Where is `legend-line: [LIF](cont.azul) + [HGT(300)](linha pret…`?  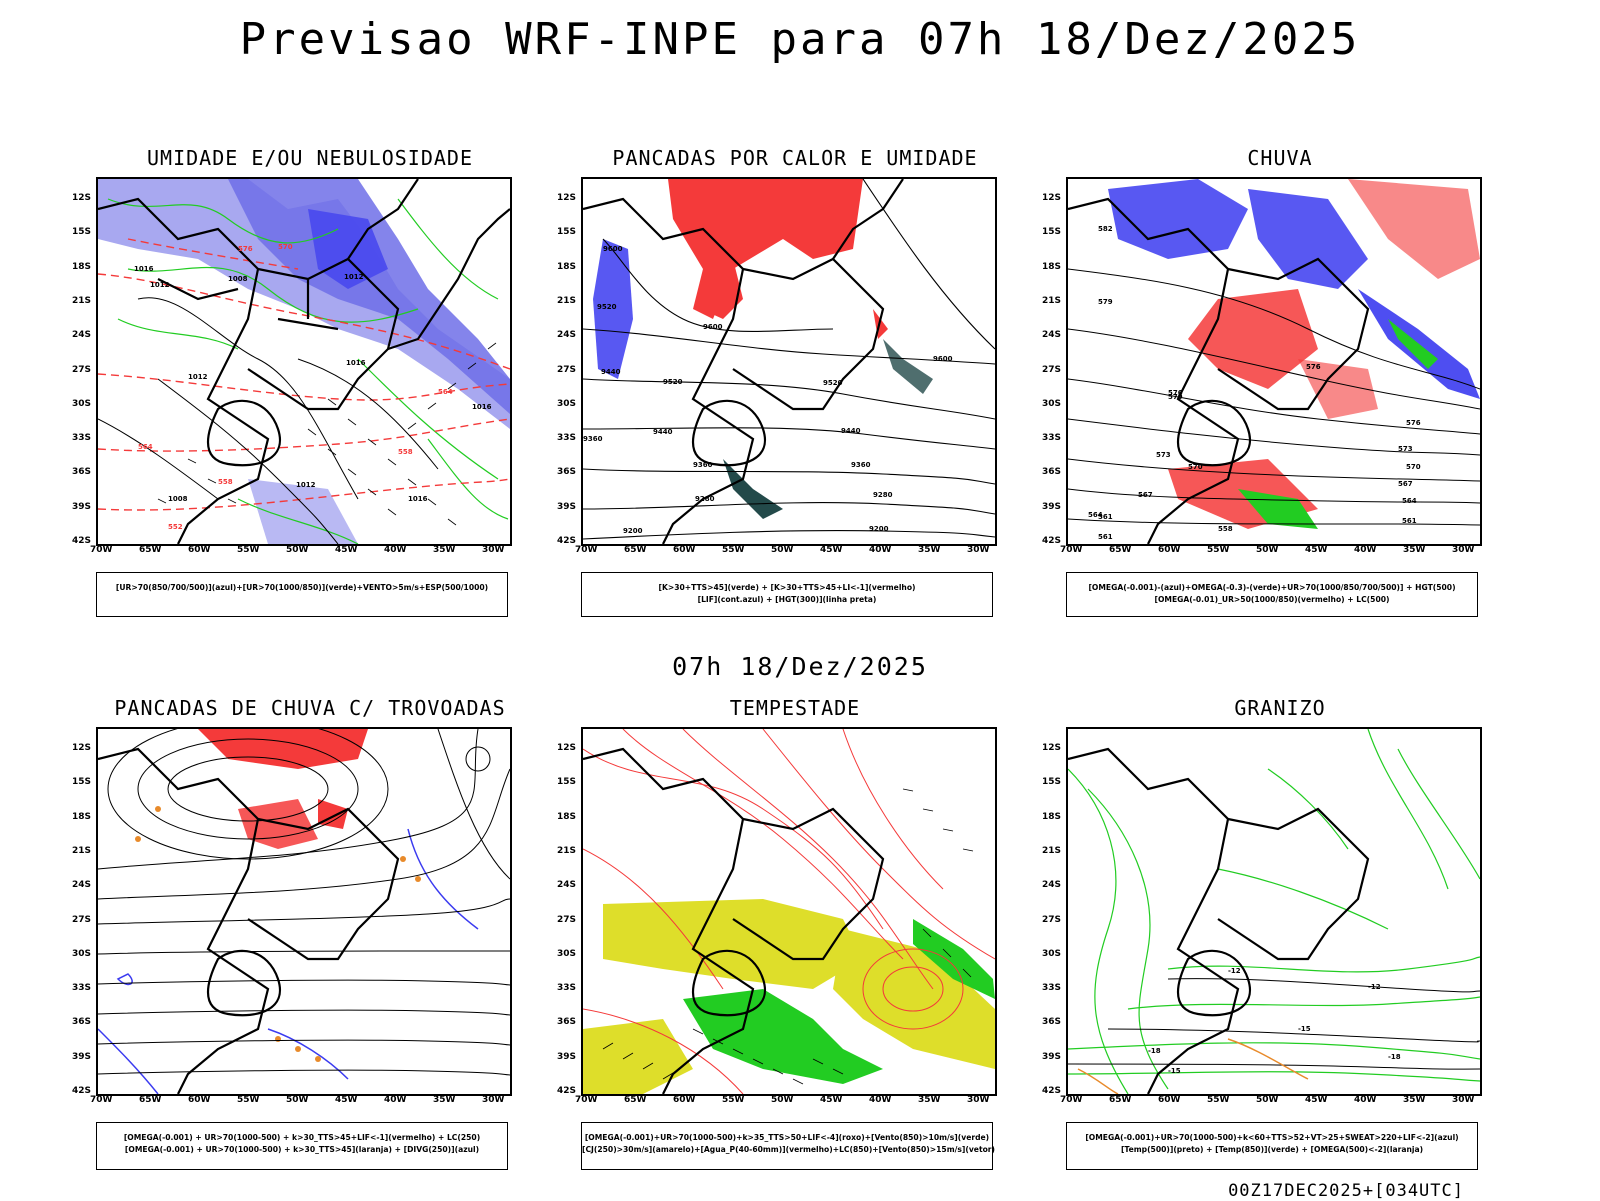
legend-line: [LIF](cont.azul) + [HGT(300)](linha pret… is located at coordinates (787, 599).